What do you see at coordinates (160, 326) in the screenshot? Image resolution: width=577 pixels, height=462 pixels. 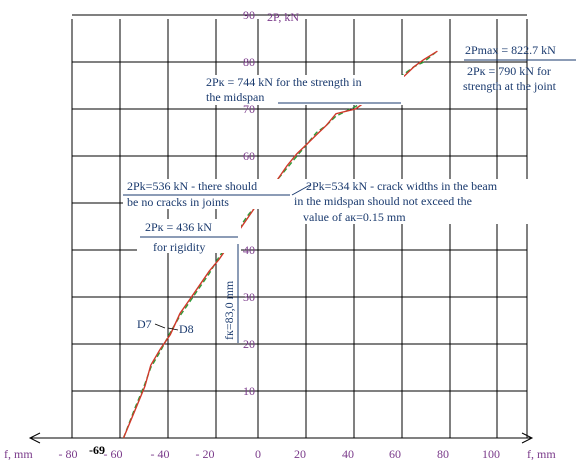 I see `series-label-d7-leader` at bounding box center [160, 326].